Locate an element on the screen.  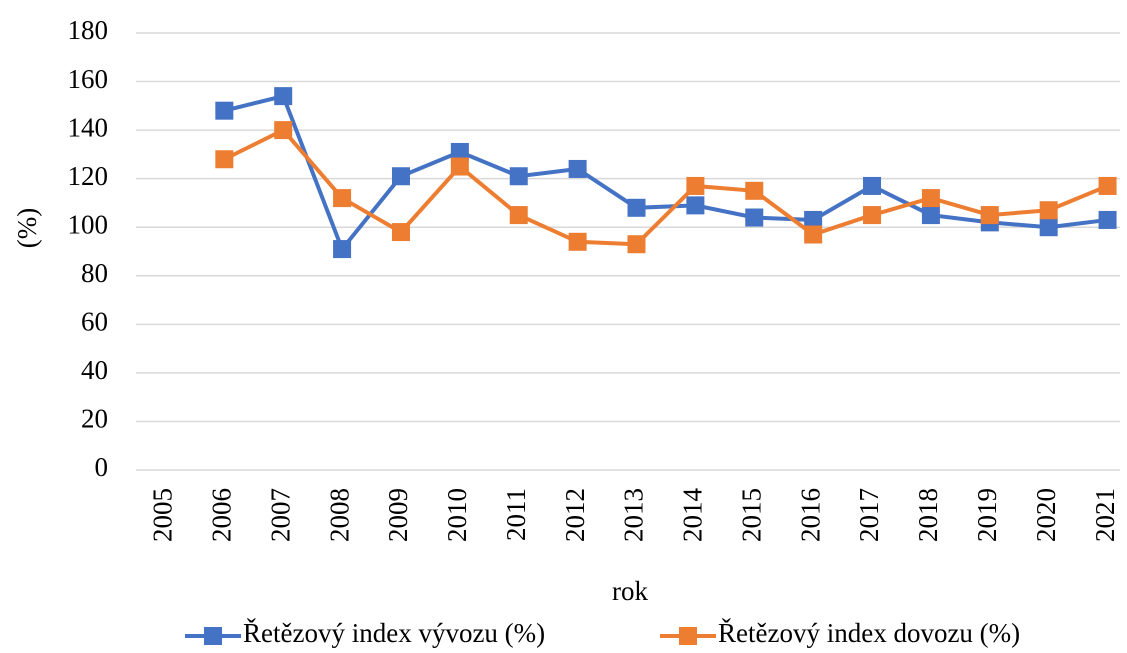
x-tick-label: 2020 is located at coordinates (1046, 515).